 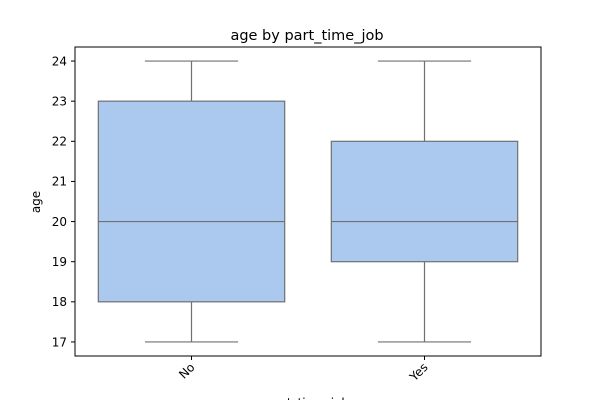 I want to click on x-axis-label: part_time_job, so click(x=308, y=398).